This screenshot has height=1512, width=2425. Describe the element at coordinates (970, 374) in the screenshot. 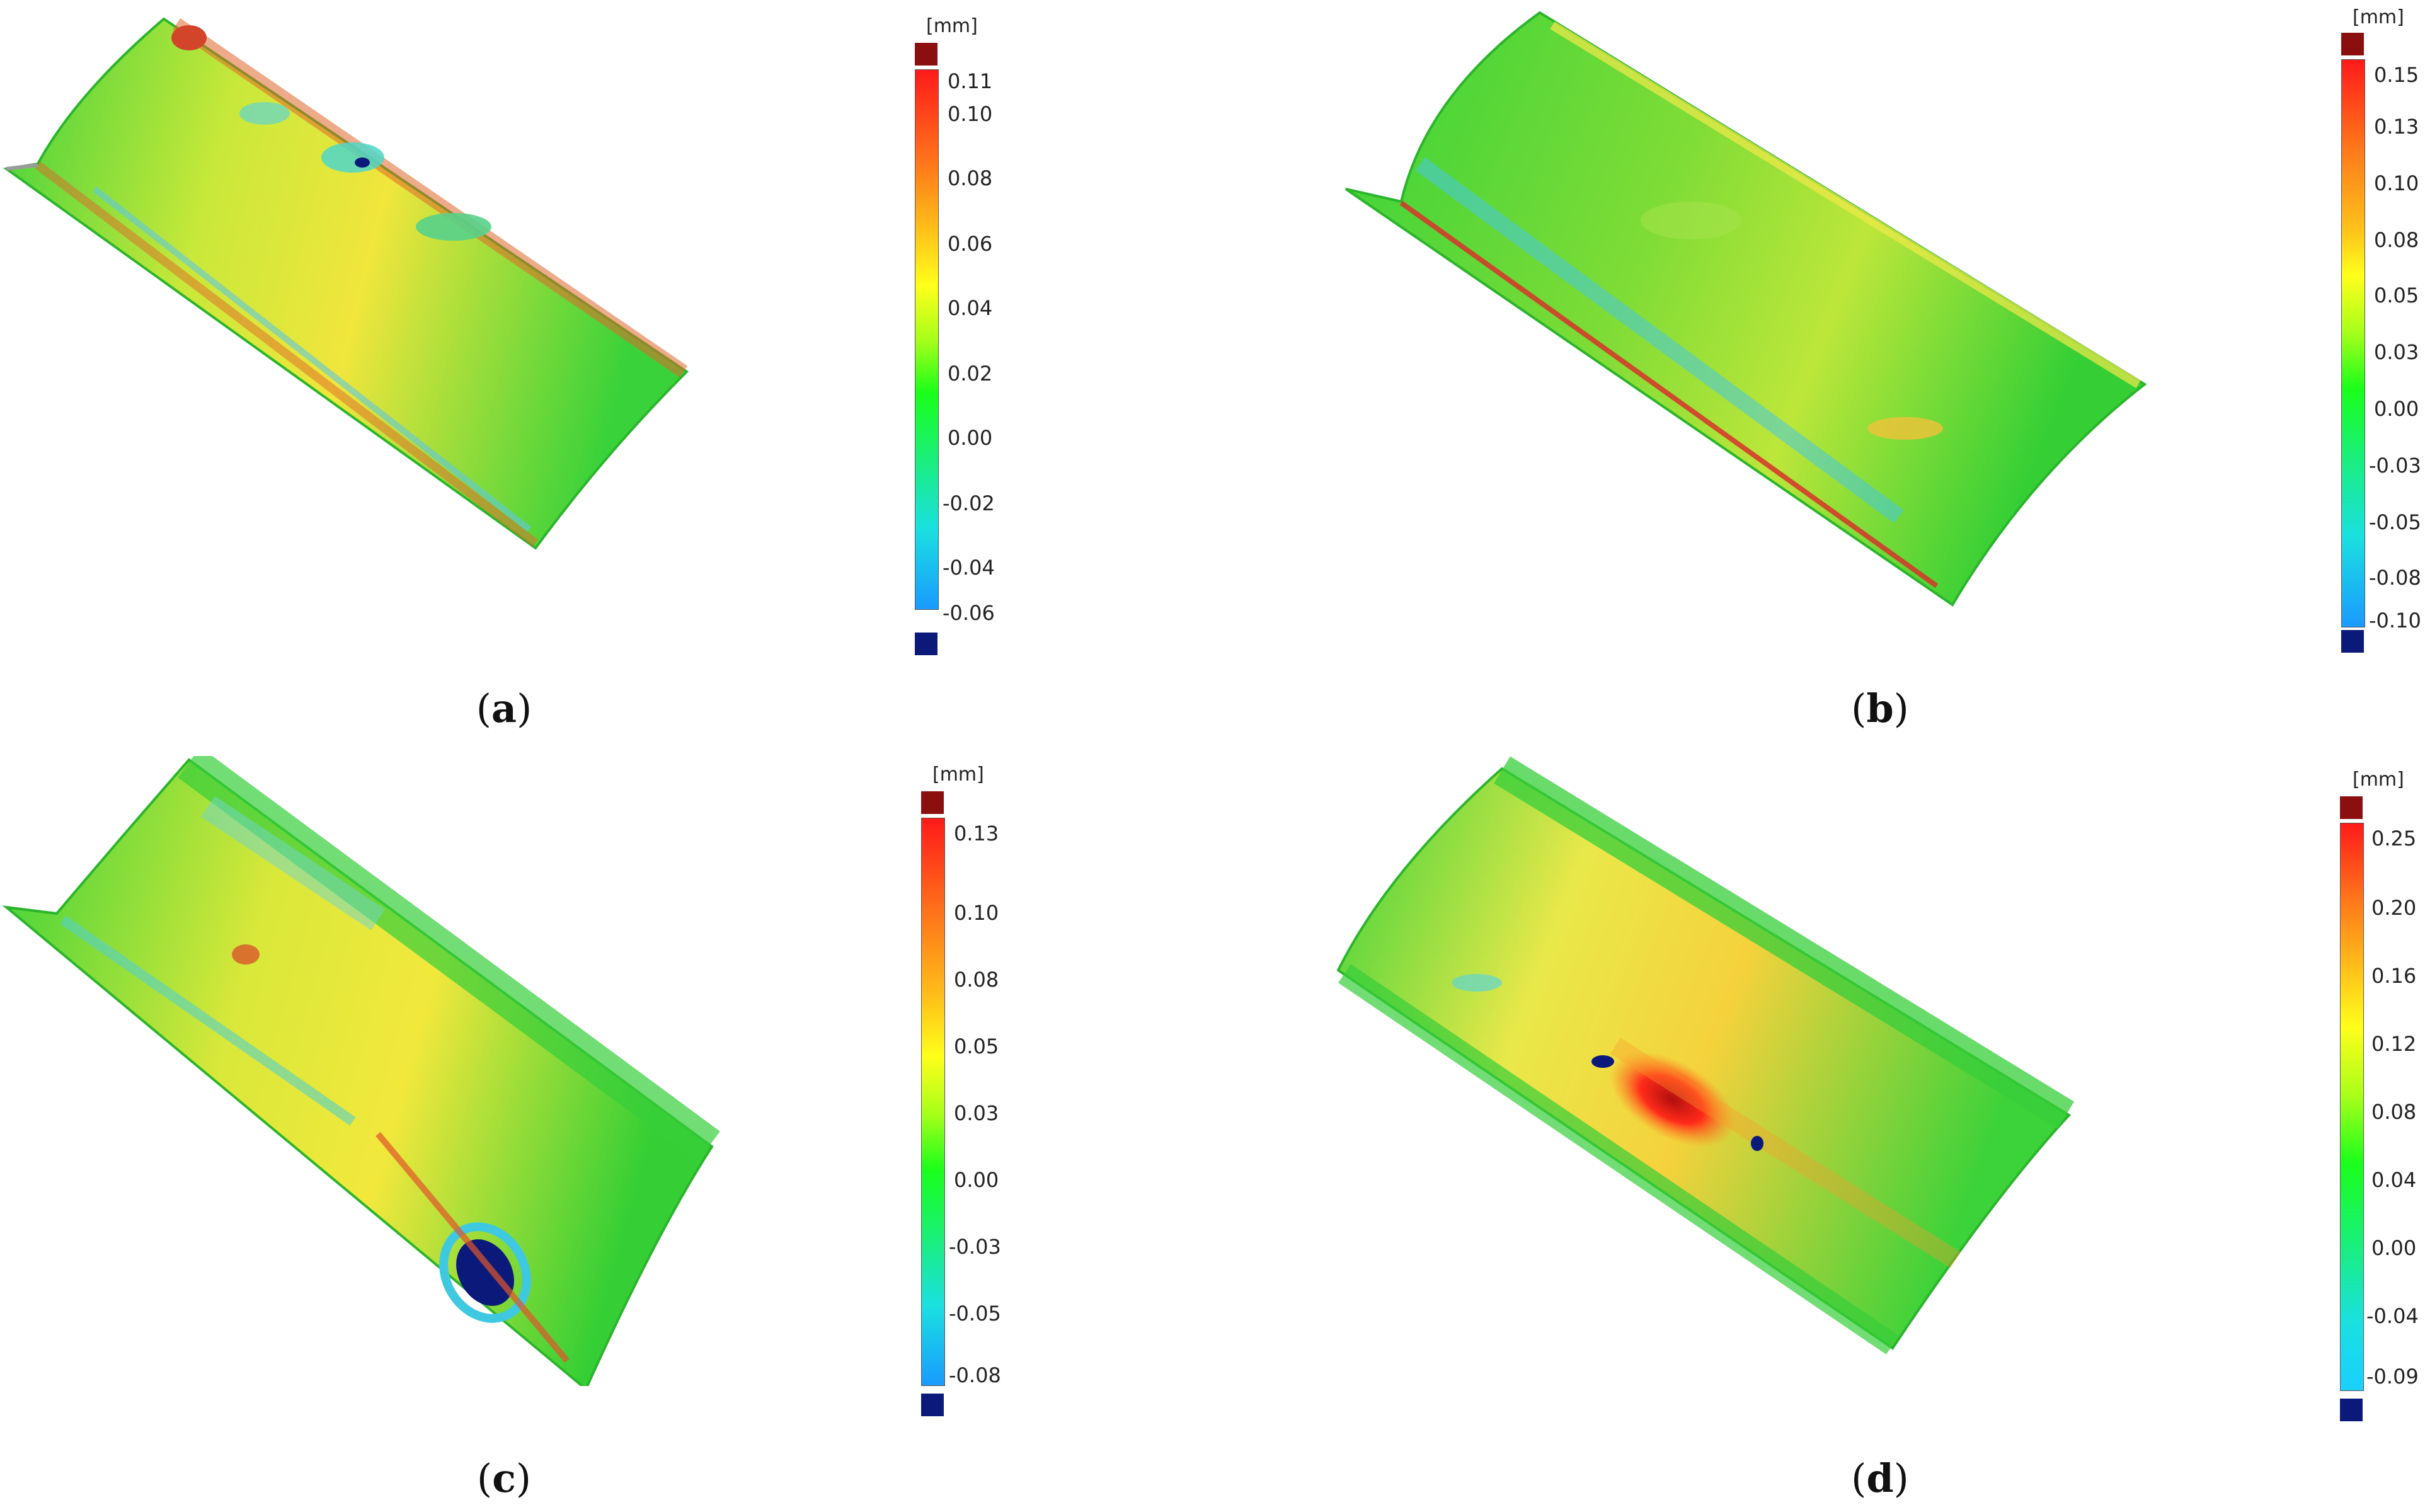

I see `colorbar-tick: 0.02` at that location.